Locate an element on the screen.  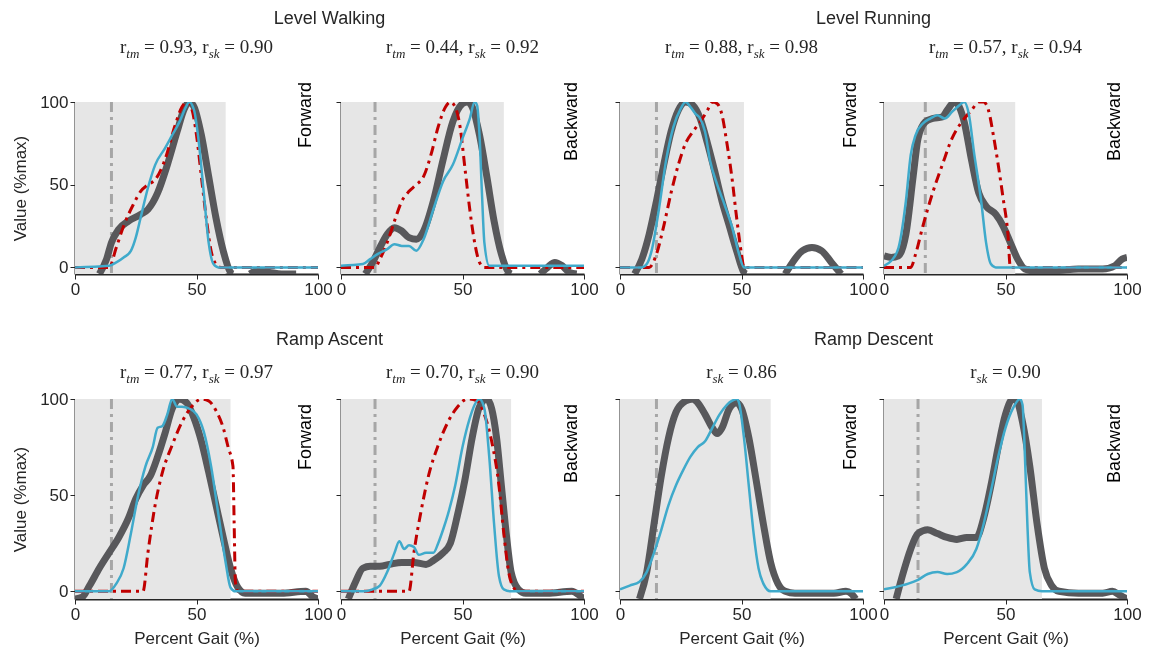
chart-subtitle: r$_{tm}$ = 0.70, r$_{sk}$ = 0.90 is located at coordinates (462, 374).